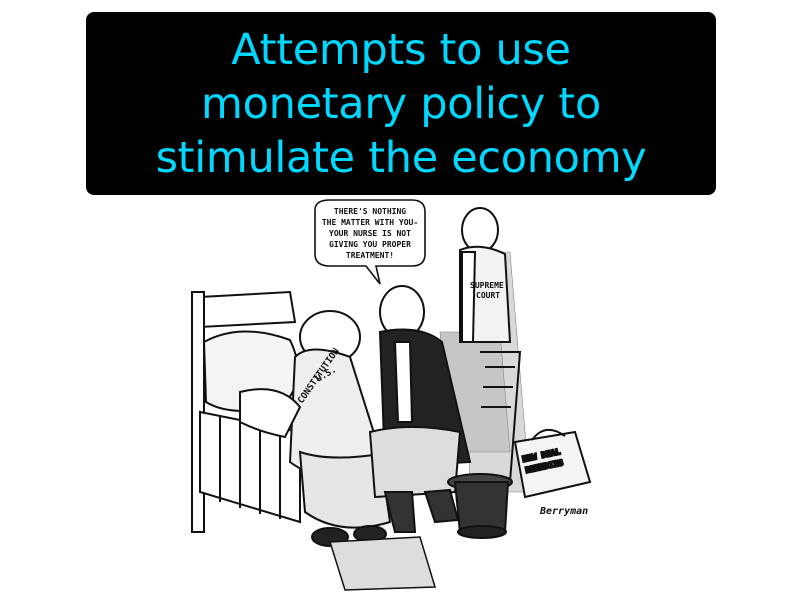  What do you see at coordinates (370, 255) in the screenshot?
I see `speech-line-5: TREATMENT!` at bounding box center [370, 255].